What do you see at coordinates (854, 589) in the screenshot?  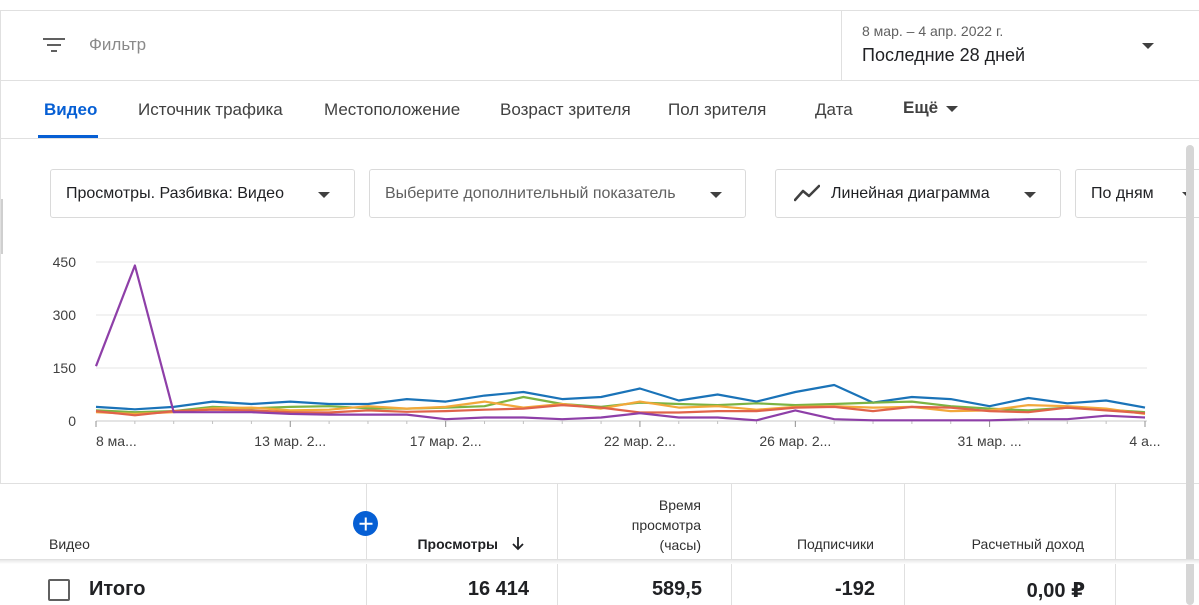 I see `total-subscribers: -192` at bounding box center [854, 589].